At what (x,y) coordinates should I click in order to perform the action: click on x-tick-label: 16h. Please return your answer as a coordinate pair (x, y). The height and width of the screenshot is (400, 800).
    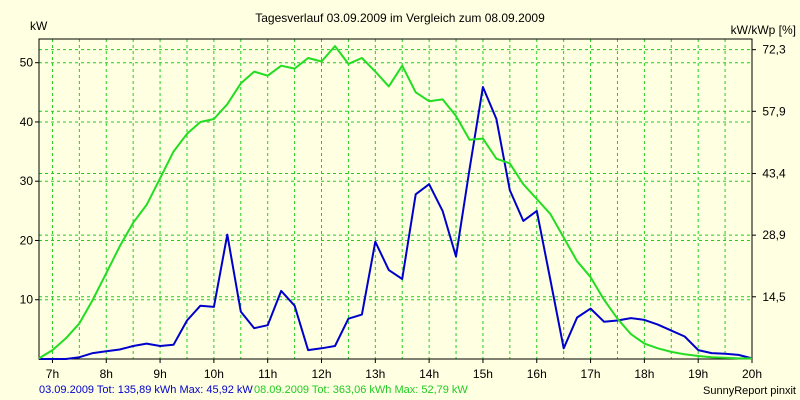
    Looking at the image, I should click on (537, 374).